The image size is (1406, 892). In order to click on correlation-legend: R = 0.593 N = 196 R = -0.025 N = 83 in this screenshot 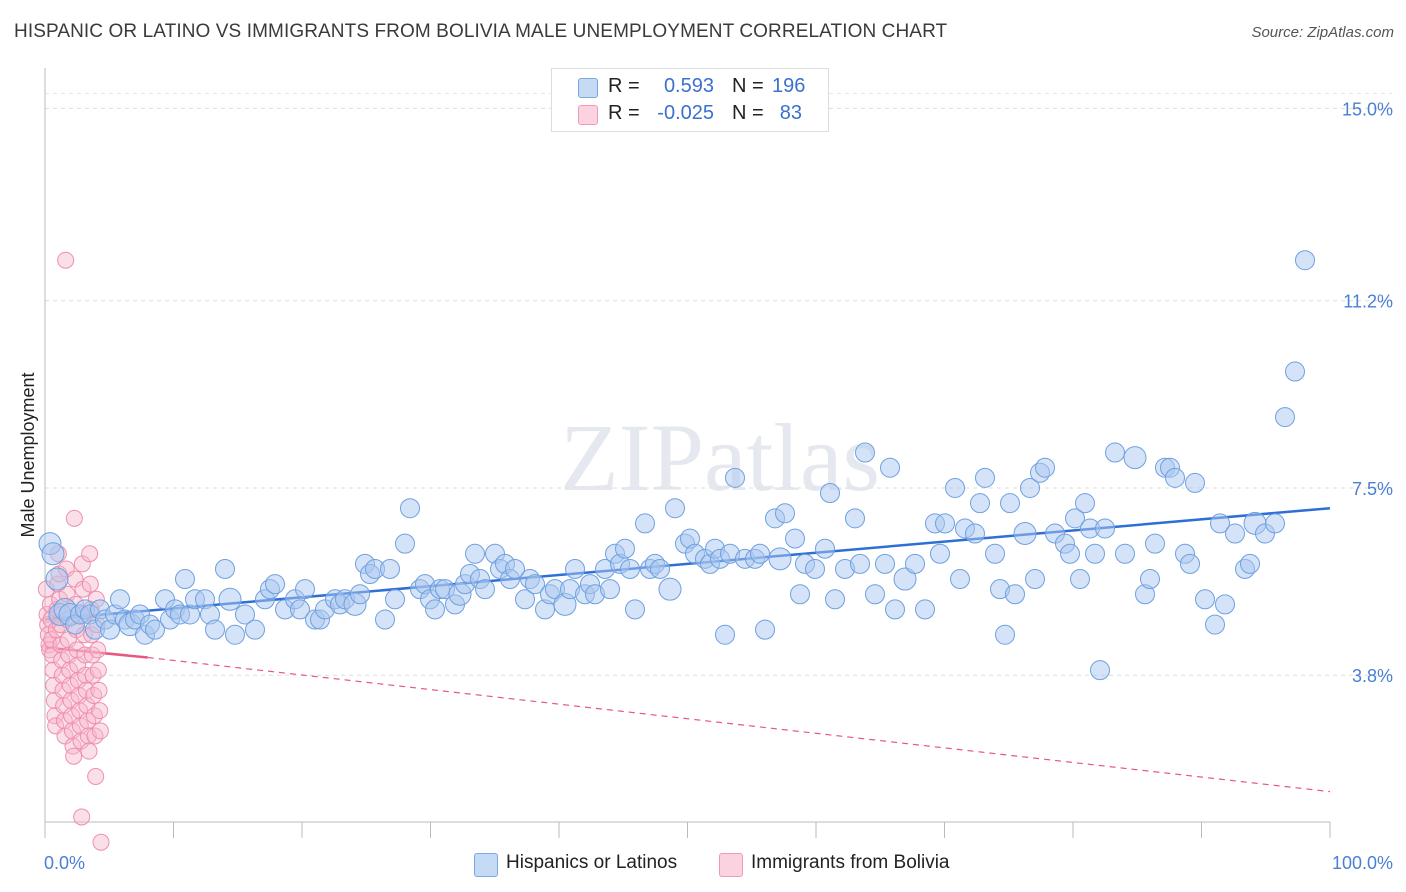, I will do `click(690, 100)`.